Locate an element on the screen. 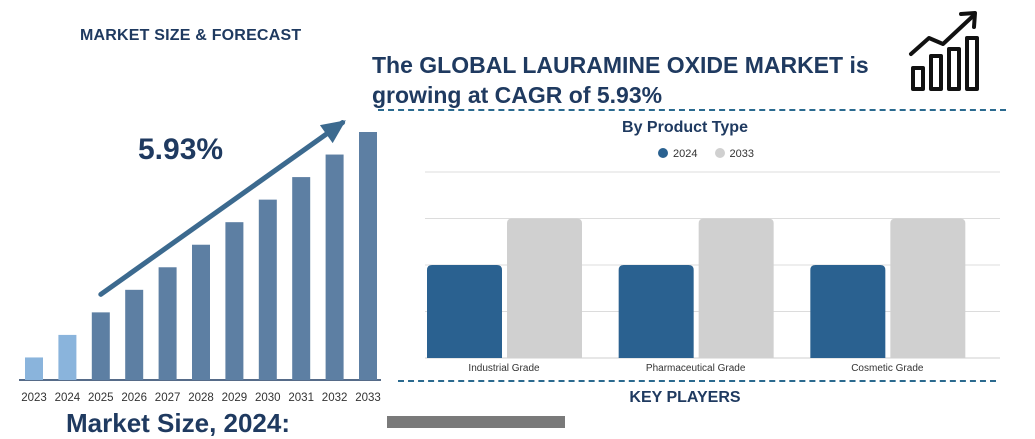 The image size is (1035, 439). key-players-heading: KEY PLAYERS is located at coordinates (685, 397).